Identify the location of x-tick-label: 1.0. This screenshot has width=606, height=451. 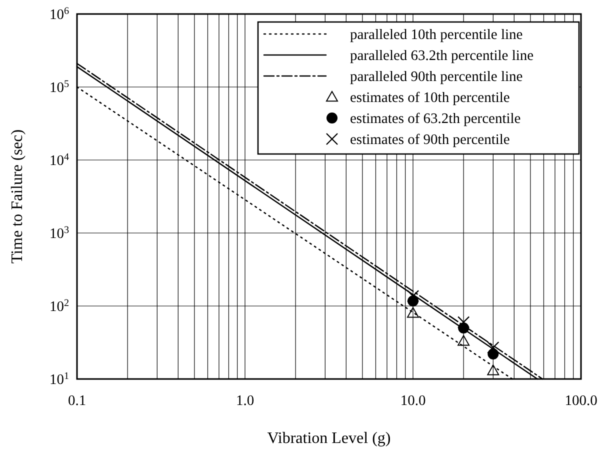
(245, 401).